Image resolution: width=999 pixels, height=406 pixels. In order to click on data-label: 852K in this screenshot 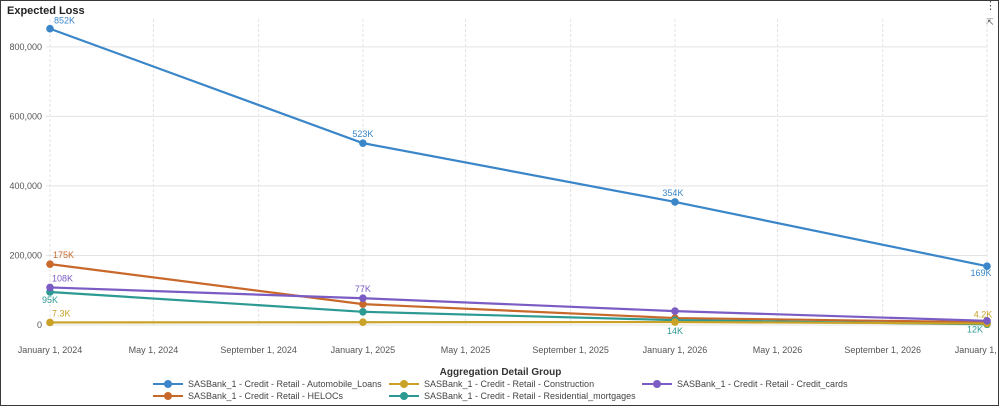, I will do `click(64, 21)`.